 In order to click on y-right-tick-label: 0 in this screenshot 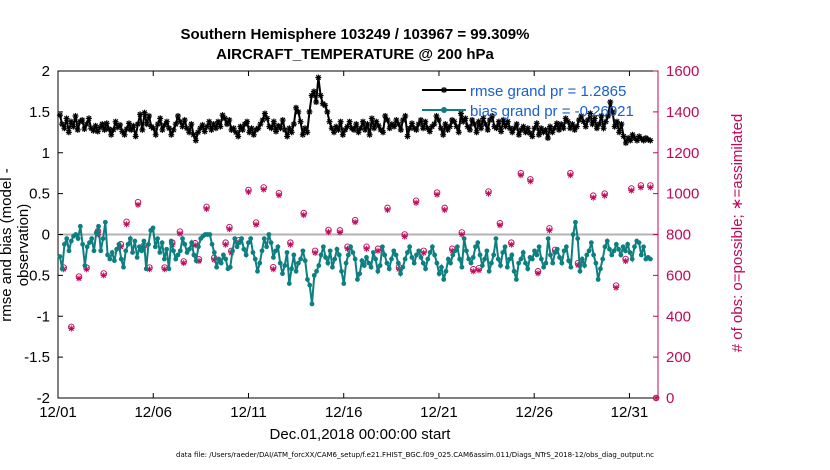, I will do `click(670, 398)`.